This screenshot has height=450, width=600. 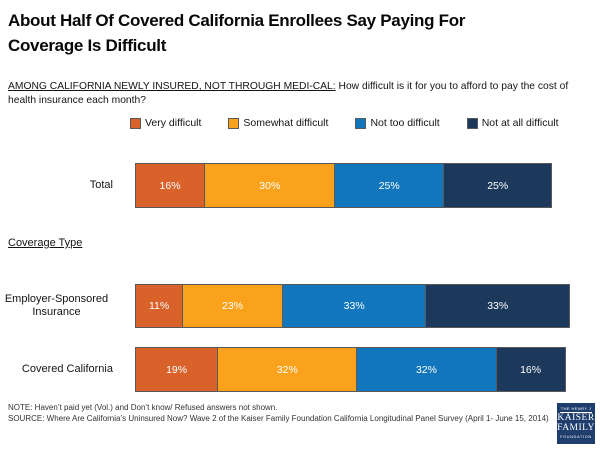 I want to click on stacked-bar: 19% 32% 32% 16%, so click(x=350, y=369).